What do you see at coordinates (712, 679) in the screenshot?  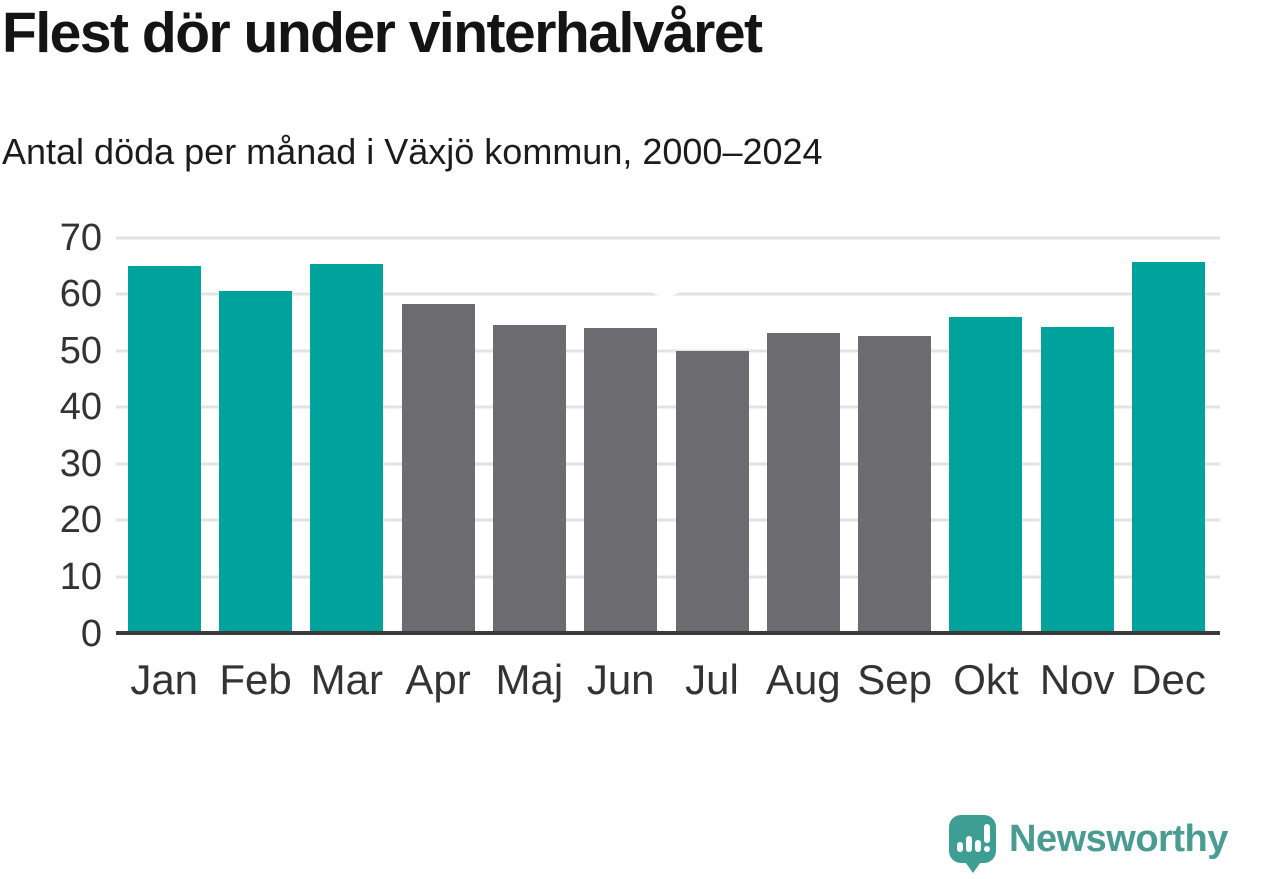 I see `x-tick-label: Jul` at bounding box center [712, 679].